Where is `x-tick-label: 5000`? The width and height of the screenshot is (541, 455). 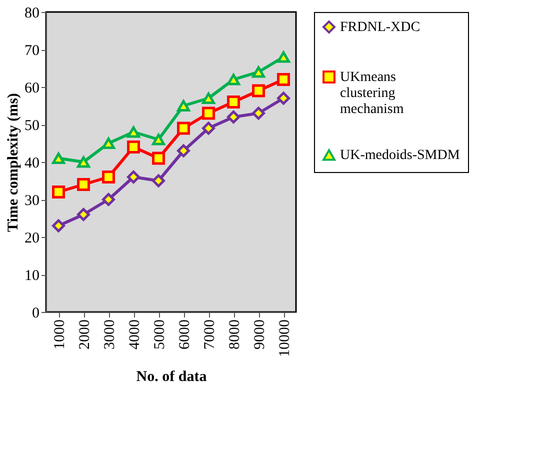 x-tick-label: 5000 is located at coordinates (160, 335).